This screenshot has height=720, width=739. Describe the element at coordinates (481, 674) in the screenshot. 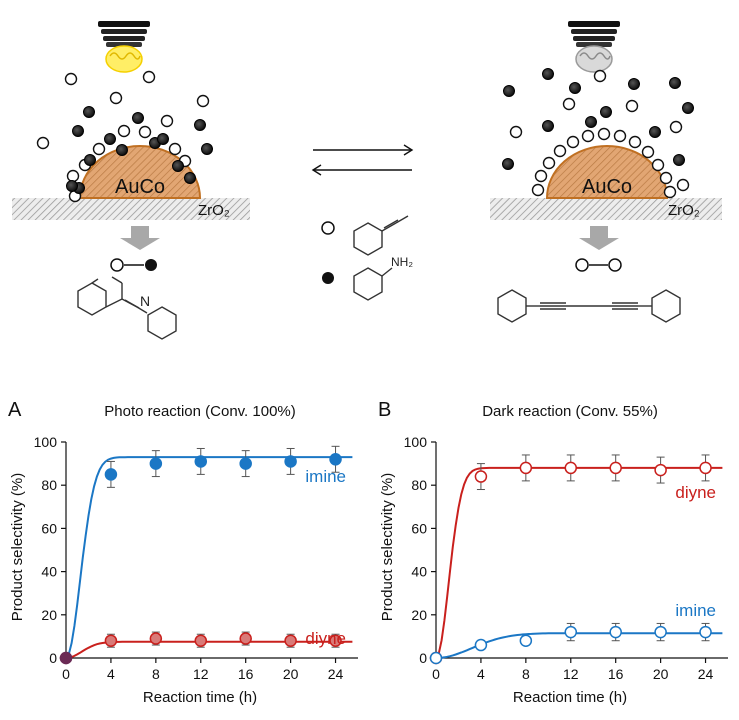

I see `chart-b-x-tick-label: 4` at that location.